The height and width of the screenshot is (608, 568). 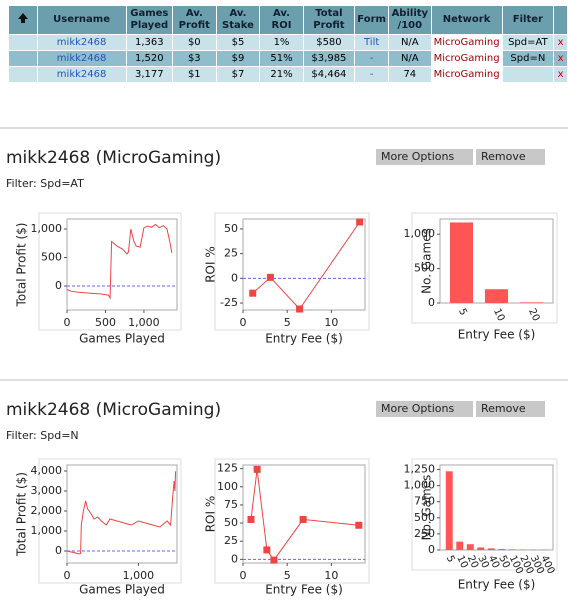 I want to click on column-header: Total Profit, so click(x=329, y=20).